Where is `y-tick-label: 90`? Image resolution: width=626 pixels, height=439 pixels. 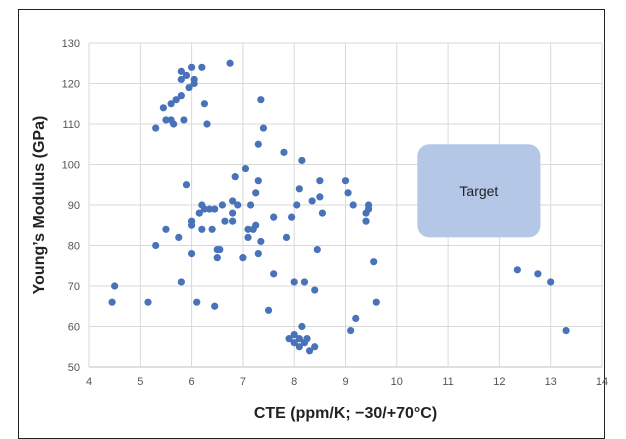 y-tick-label: 90 is located at coordinates (74, 206).